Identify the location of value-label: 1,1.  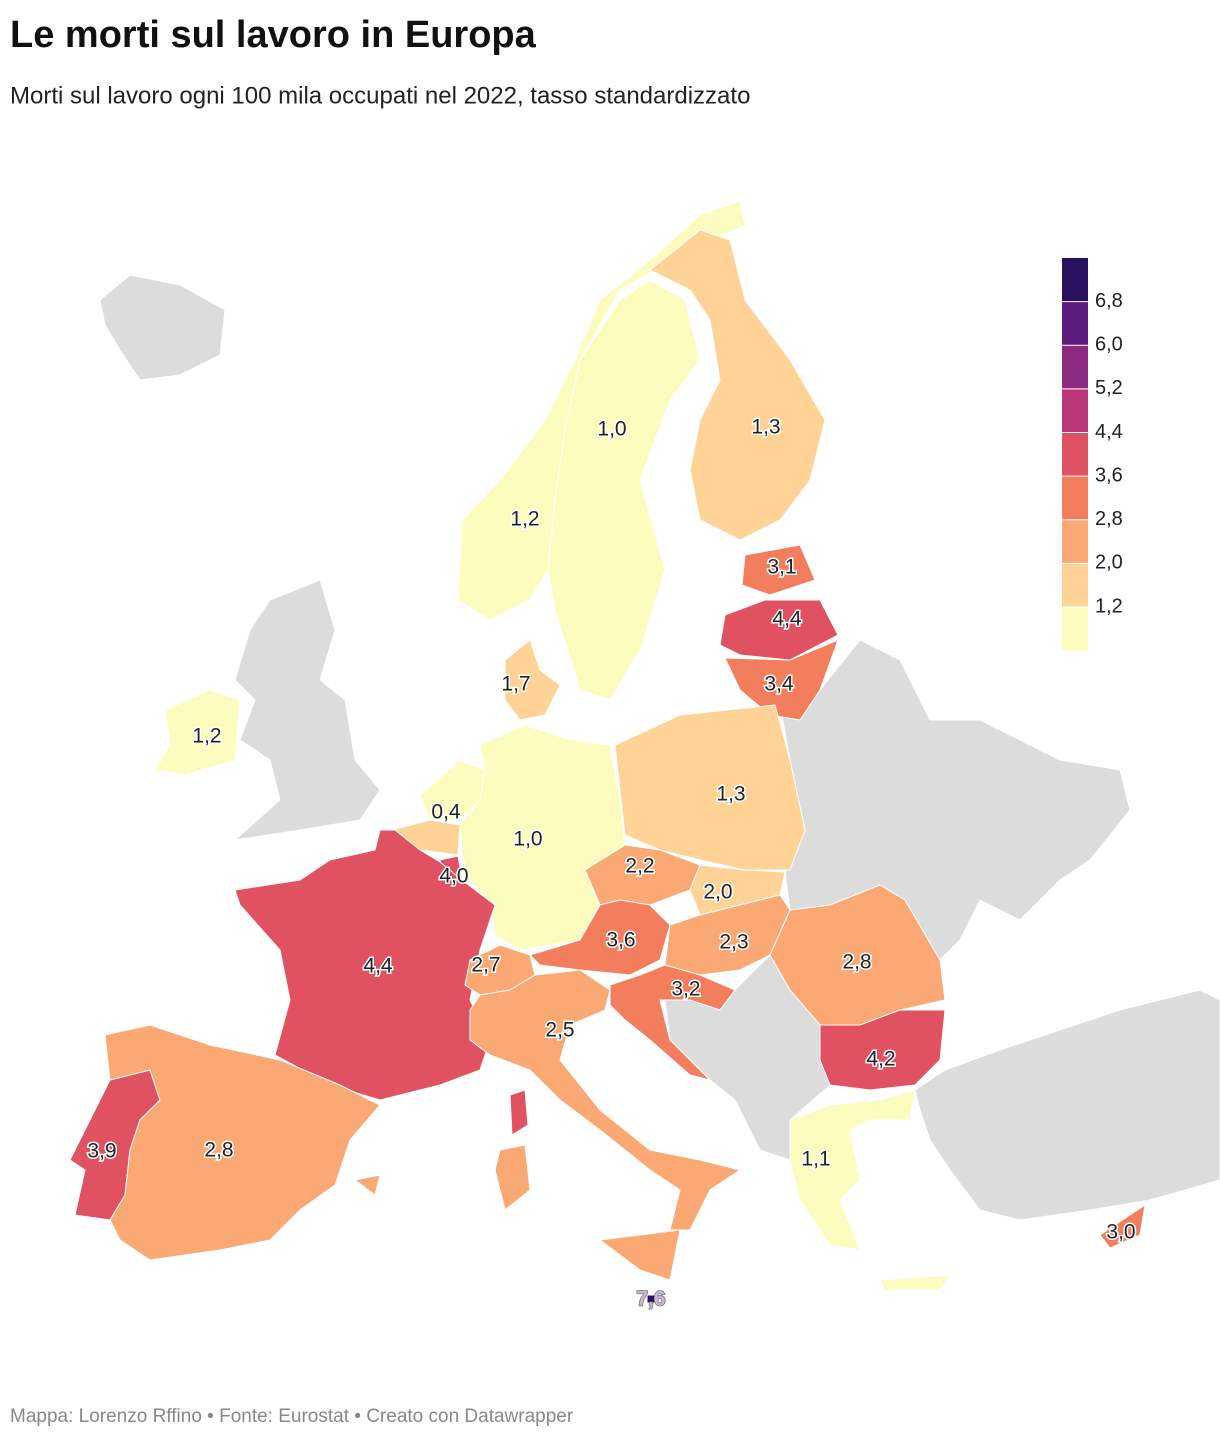
(815, 1159).